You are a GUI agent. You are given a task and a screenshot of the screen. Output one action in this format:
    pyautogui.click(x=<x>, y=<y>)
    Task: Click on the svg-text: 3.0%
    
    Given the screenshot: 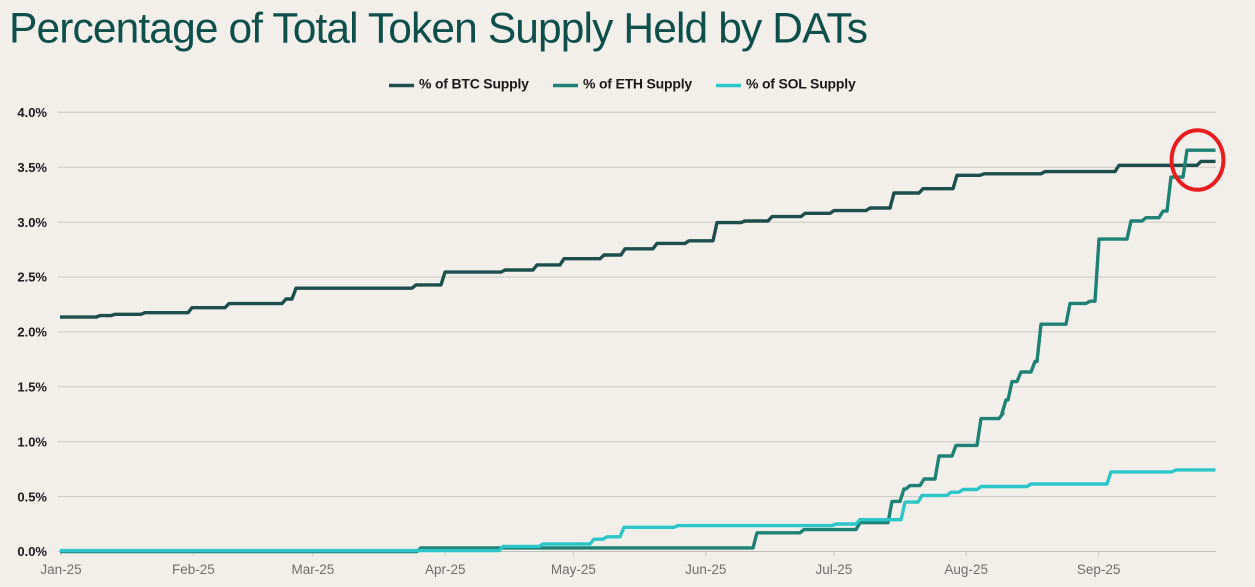 What is the action you would take?
    pyautogui.click(x=32, y=222)
    